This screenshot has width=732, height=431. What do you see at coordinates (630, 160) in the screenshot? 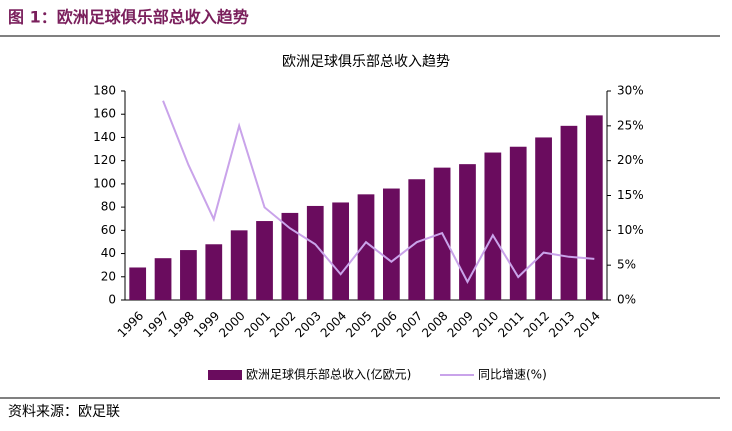
I see `y2-tick-label: 20%` at bounding box center [630, 160].